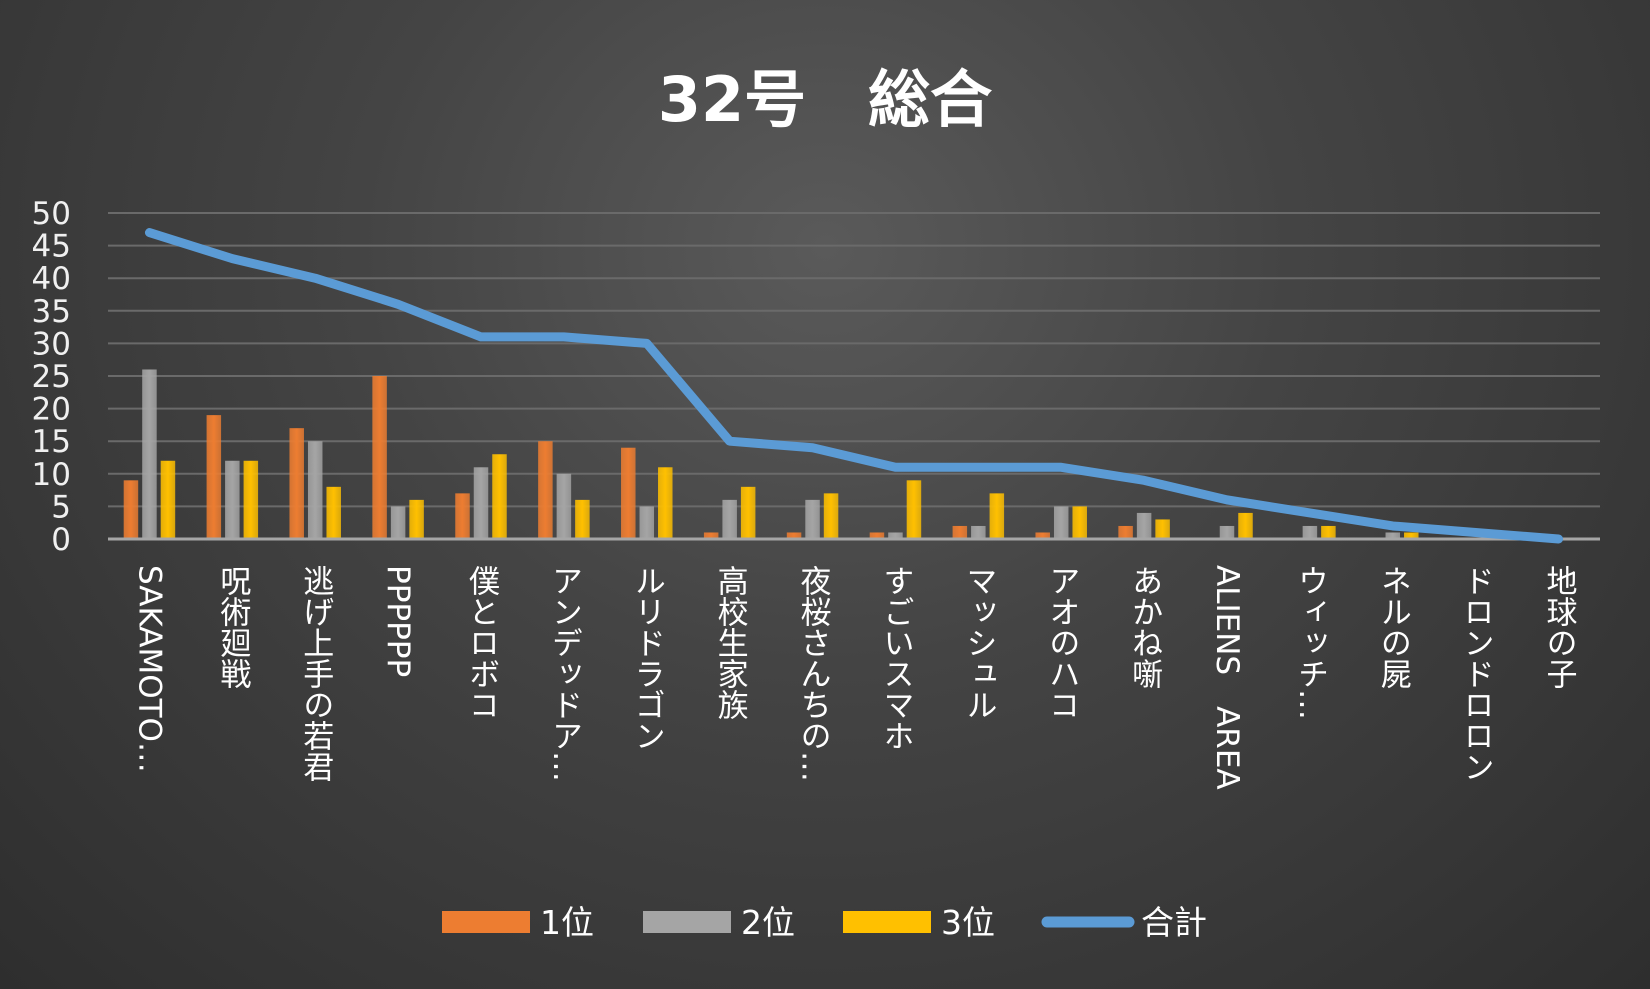 Image resolution: width=1650 pixels, height=989 pixels. What do you see at coordinates (61, 540) in the screenshot?
I see `y-tick-label: 0` at bounding box center [61, 540].